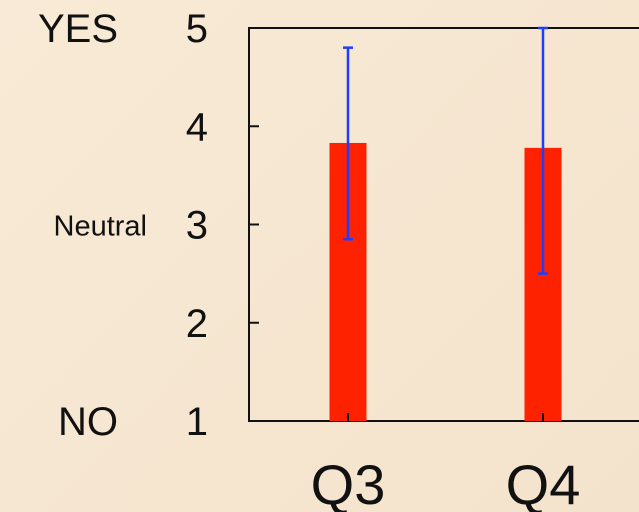 The width and height of the screenshot is (639, 512). I want to click on y-category-labels: YES Neutral NO, so click(92, 225).